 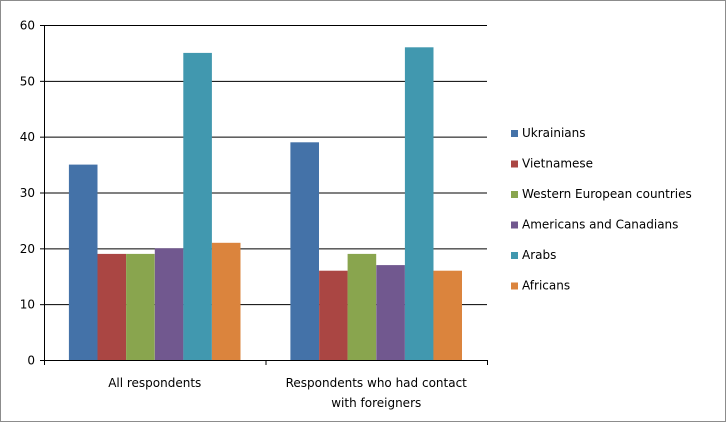 What do you see at coordinates (27, 249) in the screenshot?
I see `y-tick-label: 20` at bounding box center [27, 249].